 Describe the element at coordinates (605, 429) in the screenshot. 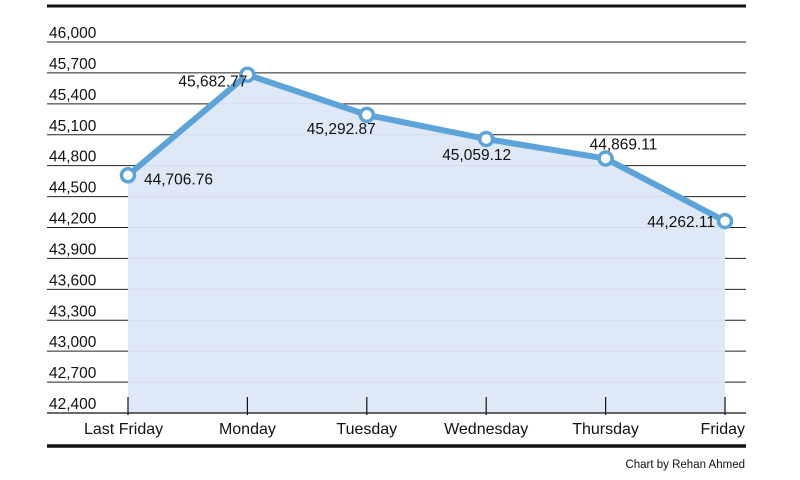

I see `x-tick-label: Thursday` at that location.